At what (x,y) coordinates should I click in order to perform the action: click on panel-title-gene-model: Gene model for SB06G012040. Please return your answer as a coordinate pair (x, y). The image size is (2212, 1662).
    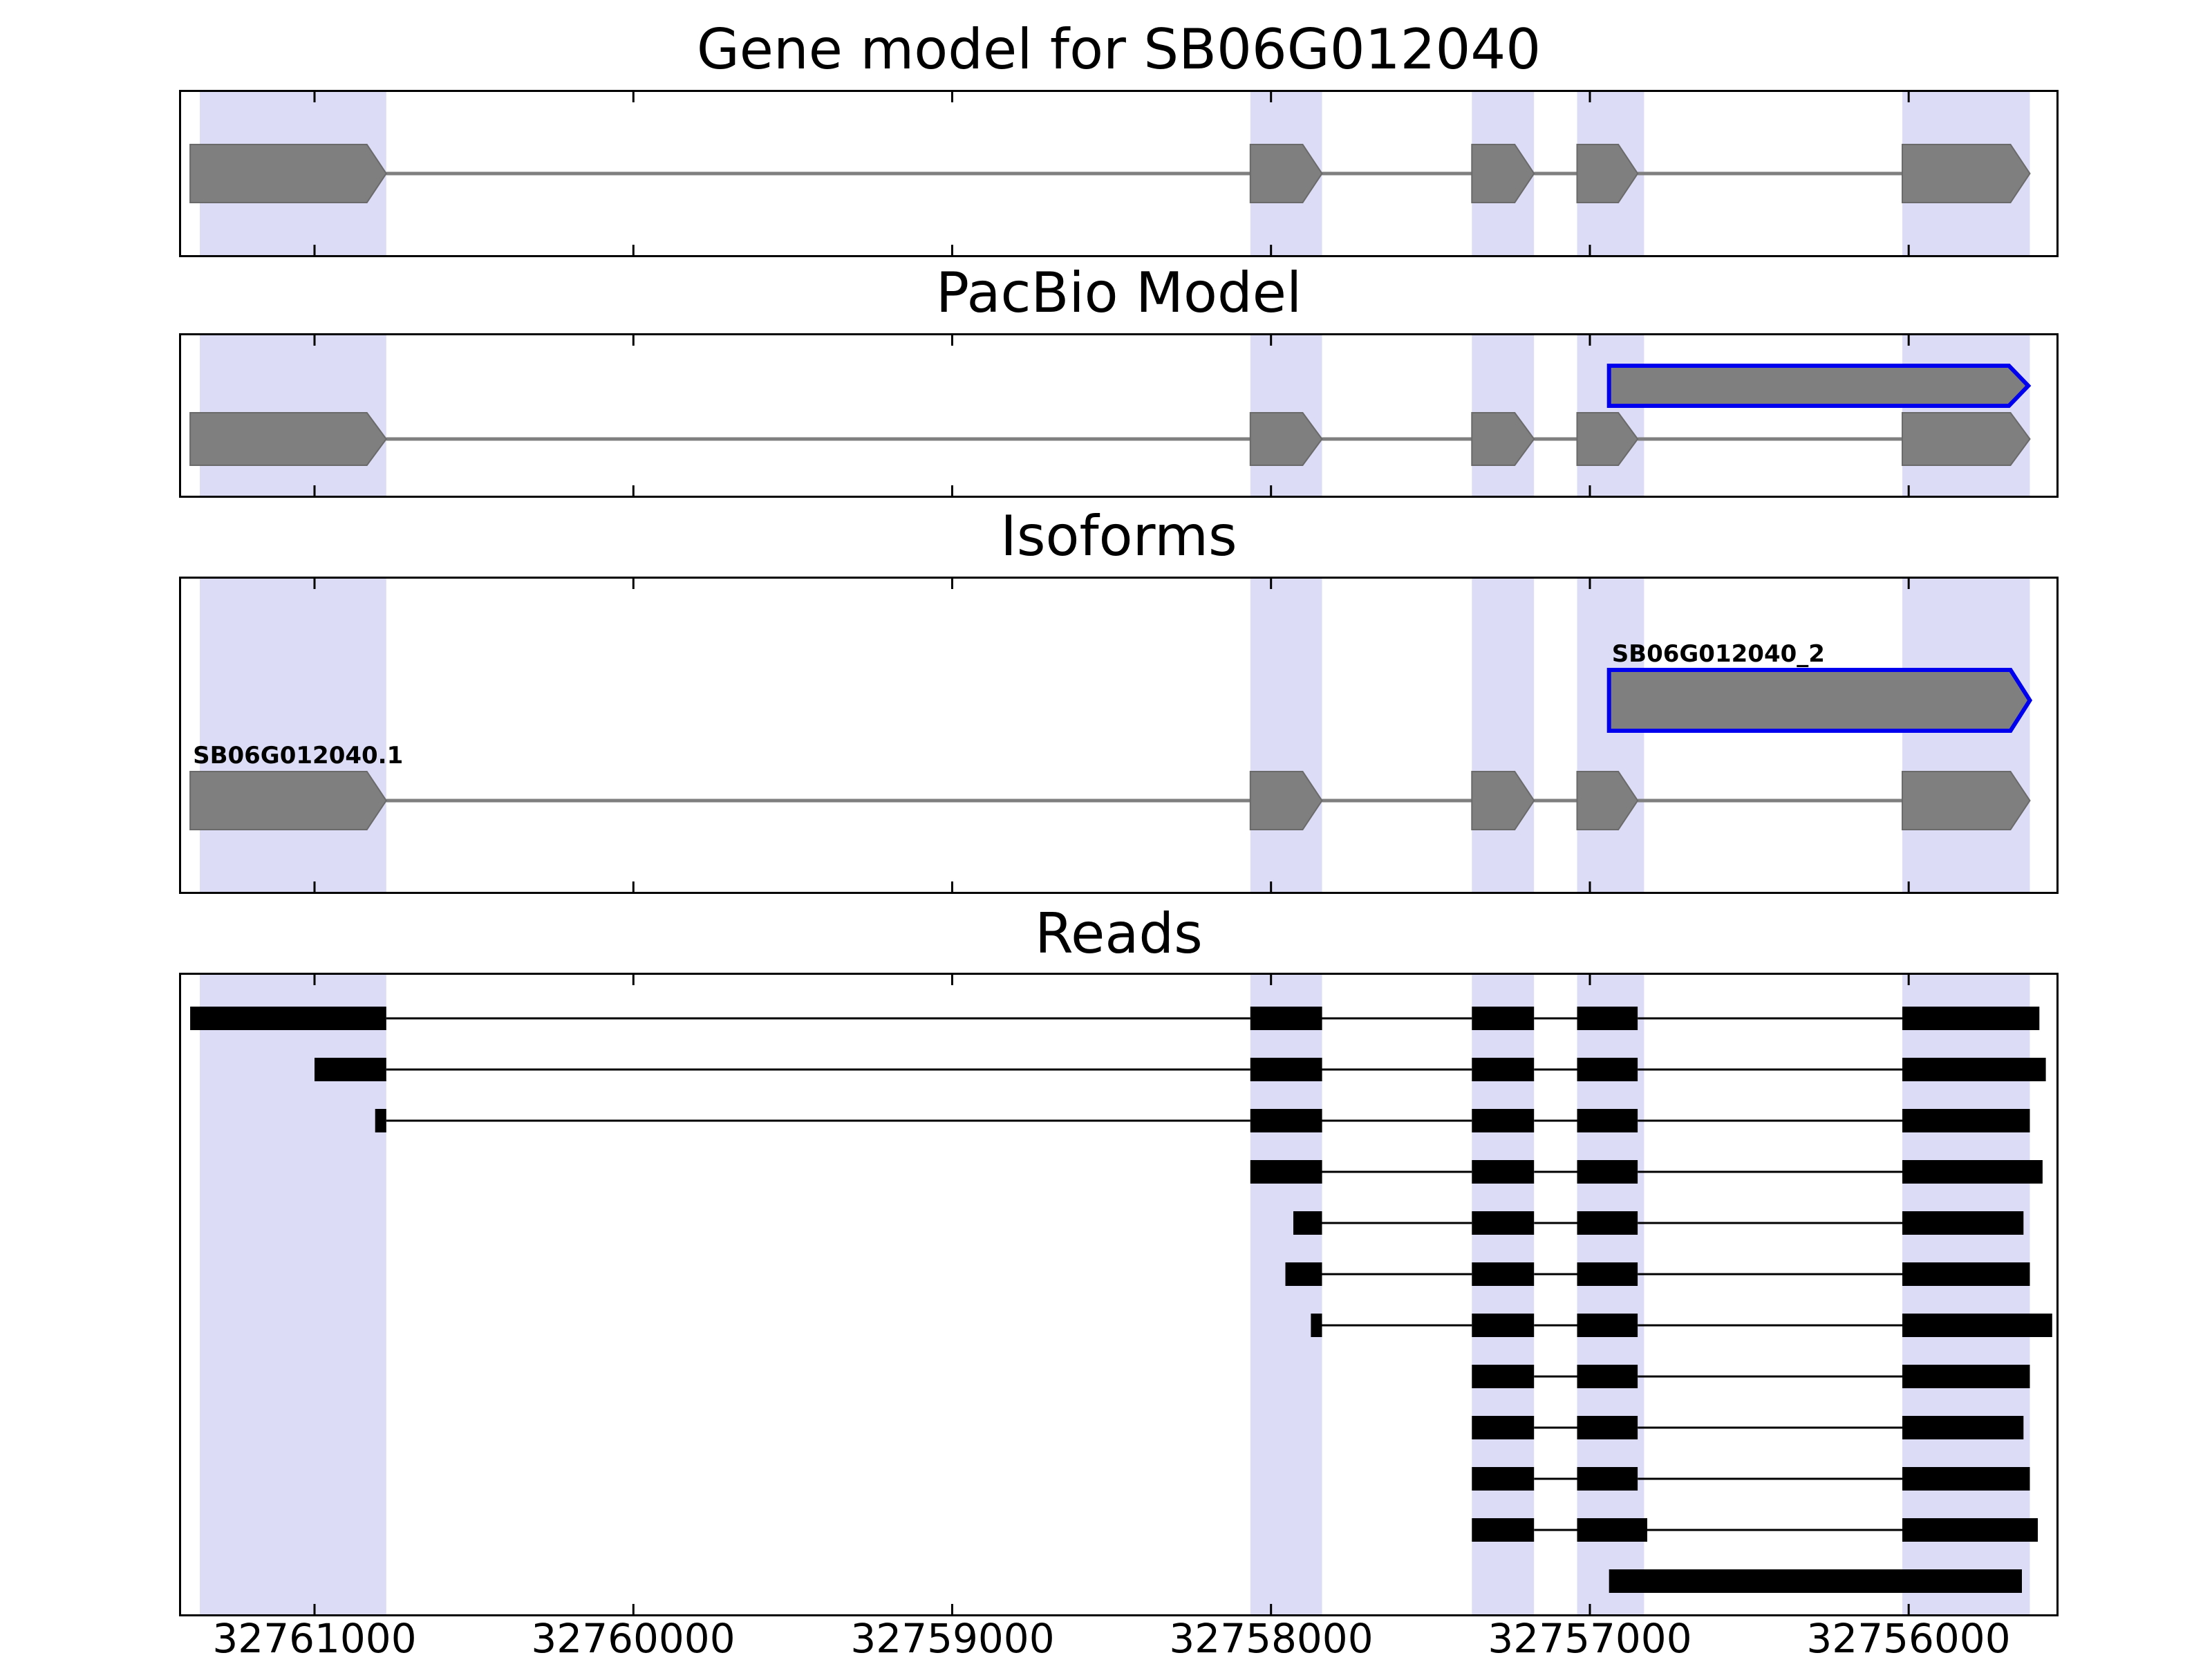
    Looking at the image, I should click on (1118, 50).